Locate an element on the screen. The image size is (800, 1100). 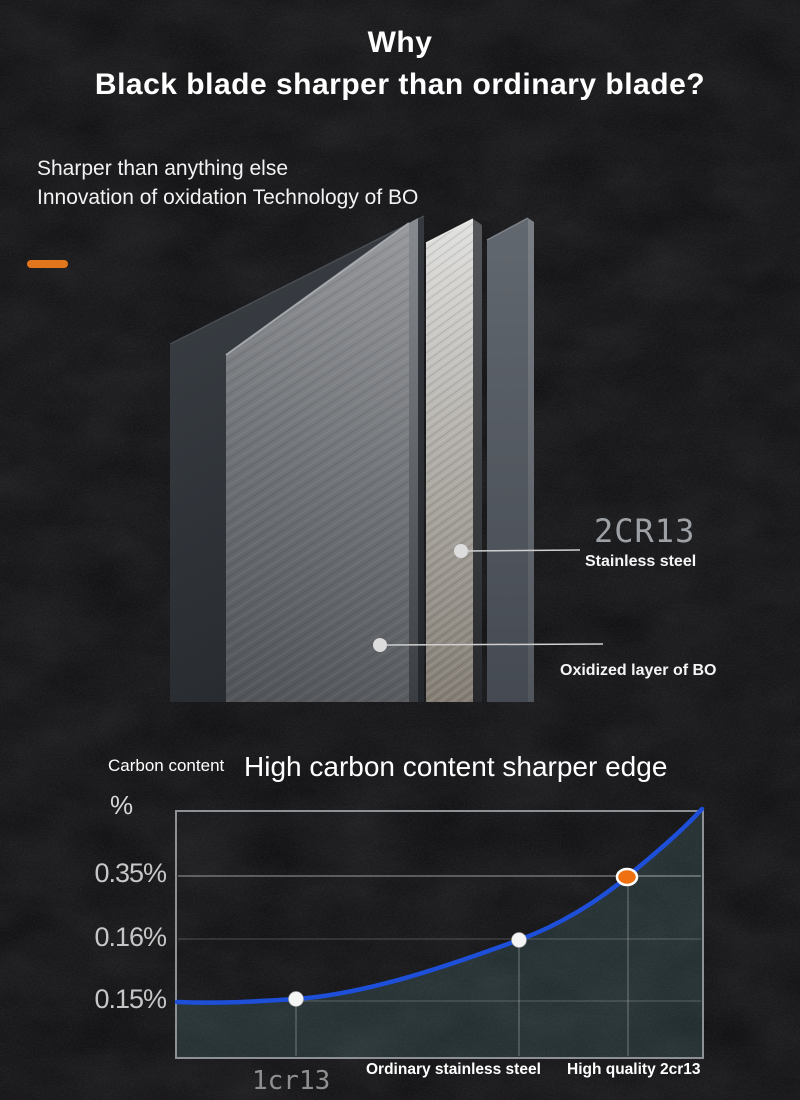
chart-y-axis-unit: % is located at coordinates (122, 805).